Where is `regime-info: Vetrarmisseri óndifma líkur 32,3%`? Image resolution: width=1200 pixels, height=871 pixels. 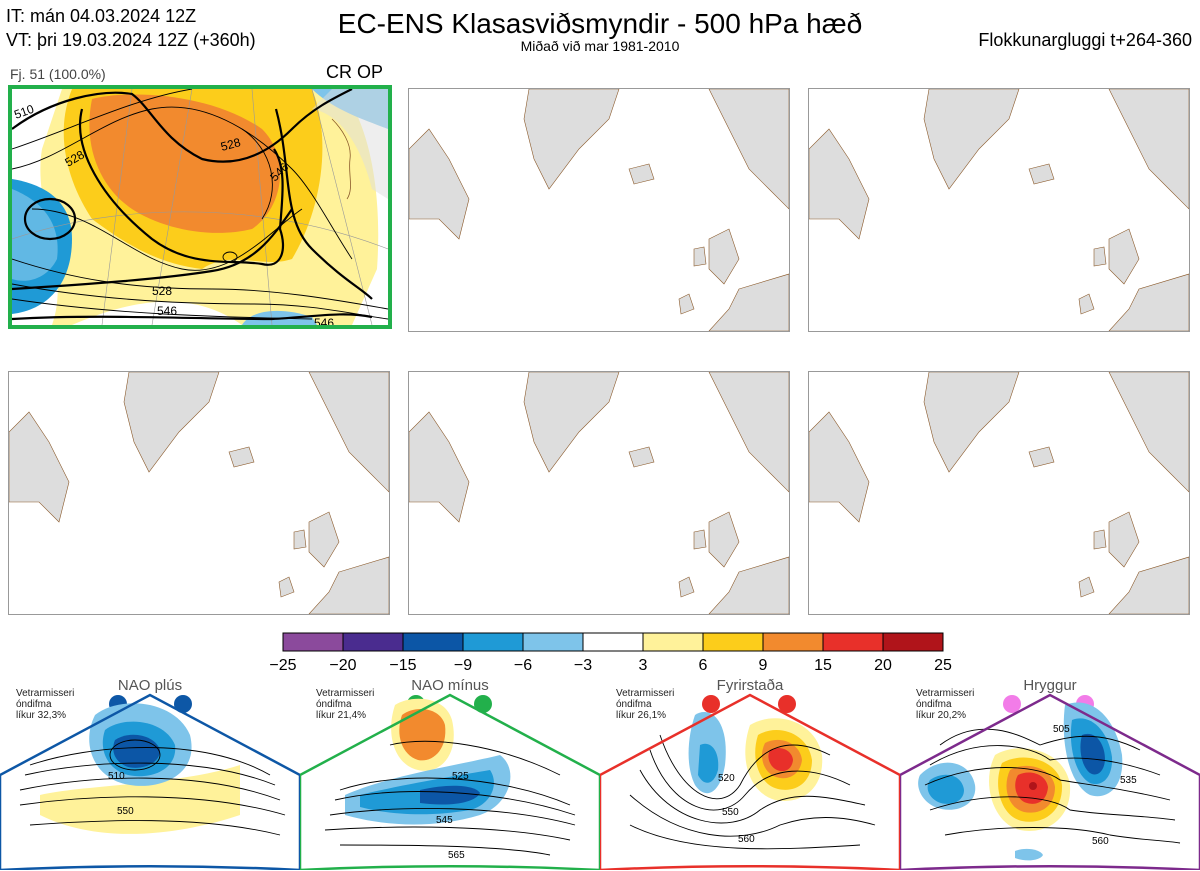
regime-info: Vetrarmisseri óndifma líkur 32,3% is located at coordinates (45, 704).